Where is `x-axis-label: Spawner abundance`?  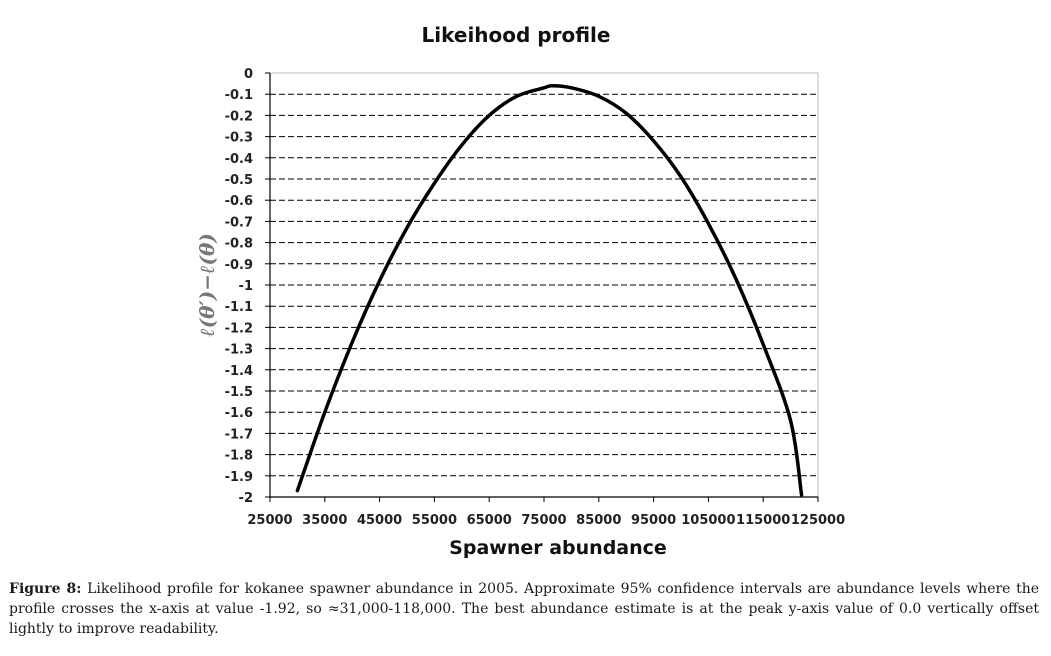 x-axis-label: Spawner abundance is located at coordinates (558, 548).